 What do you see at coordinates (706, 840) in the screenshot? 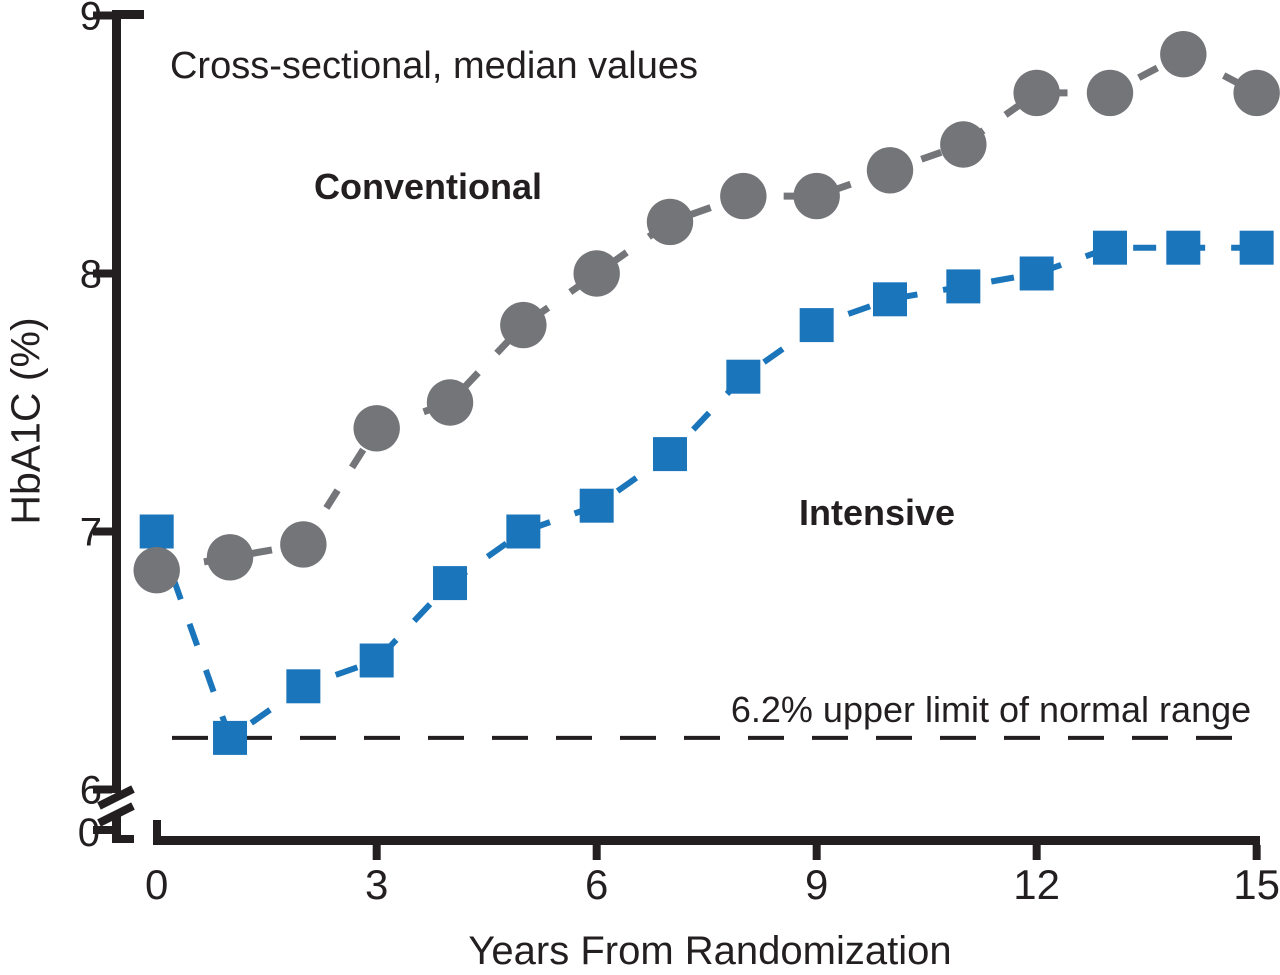
I see `x-axis-line` at bounding box center [706, 840].